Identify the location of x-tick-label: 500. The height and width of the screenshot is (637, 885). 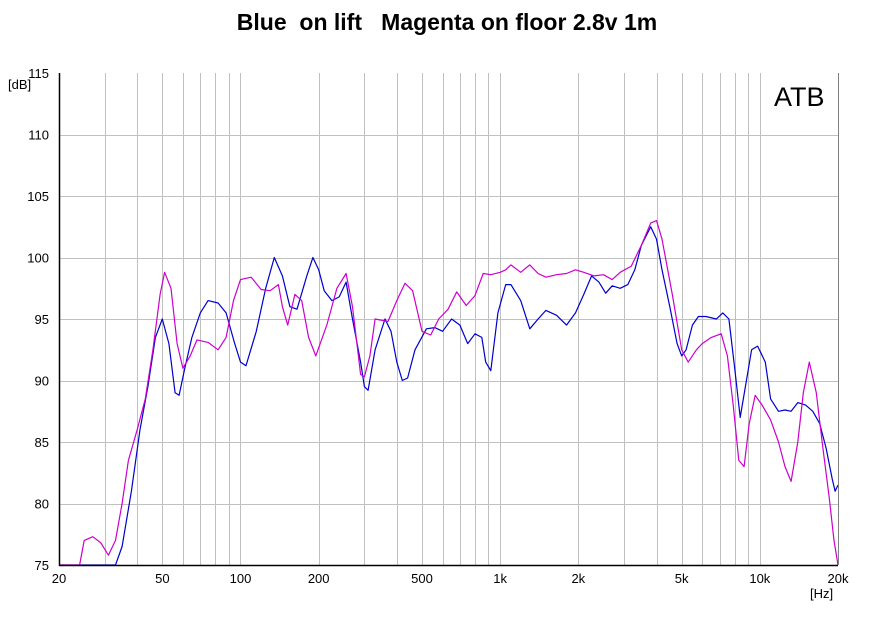
(422, 578).